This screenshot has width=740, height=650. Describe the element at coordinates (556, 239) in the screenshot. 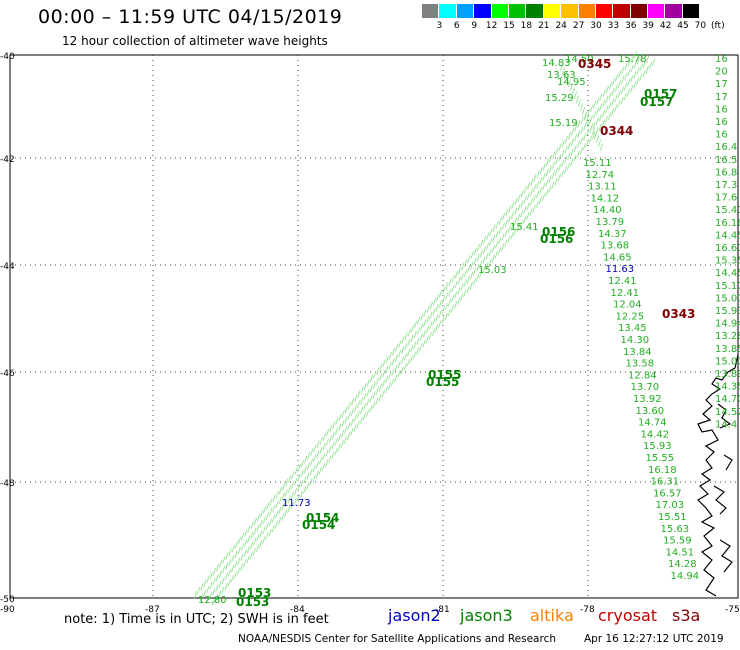

I see `pass-id-label: 0156` at that location.